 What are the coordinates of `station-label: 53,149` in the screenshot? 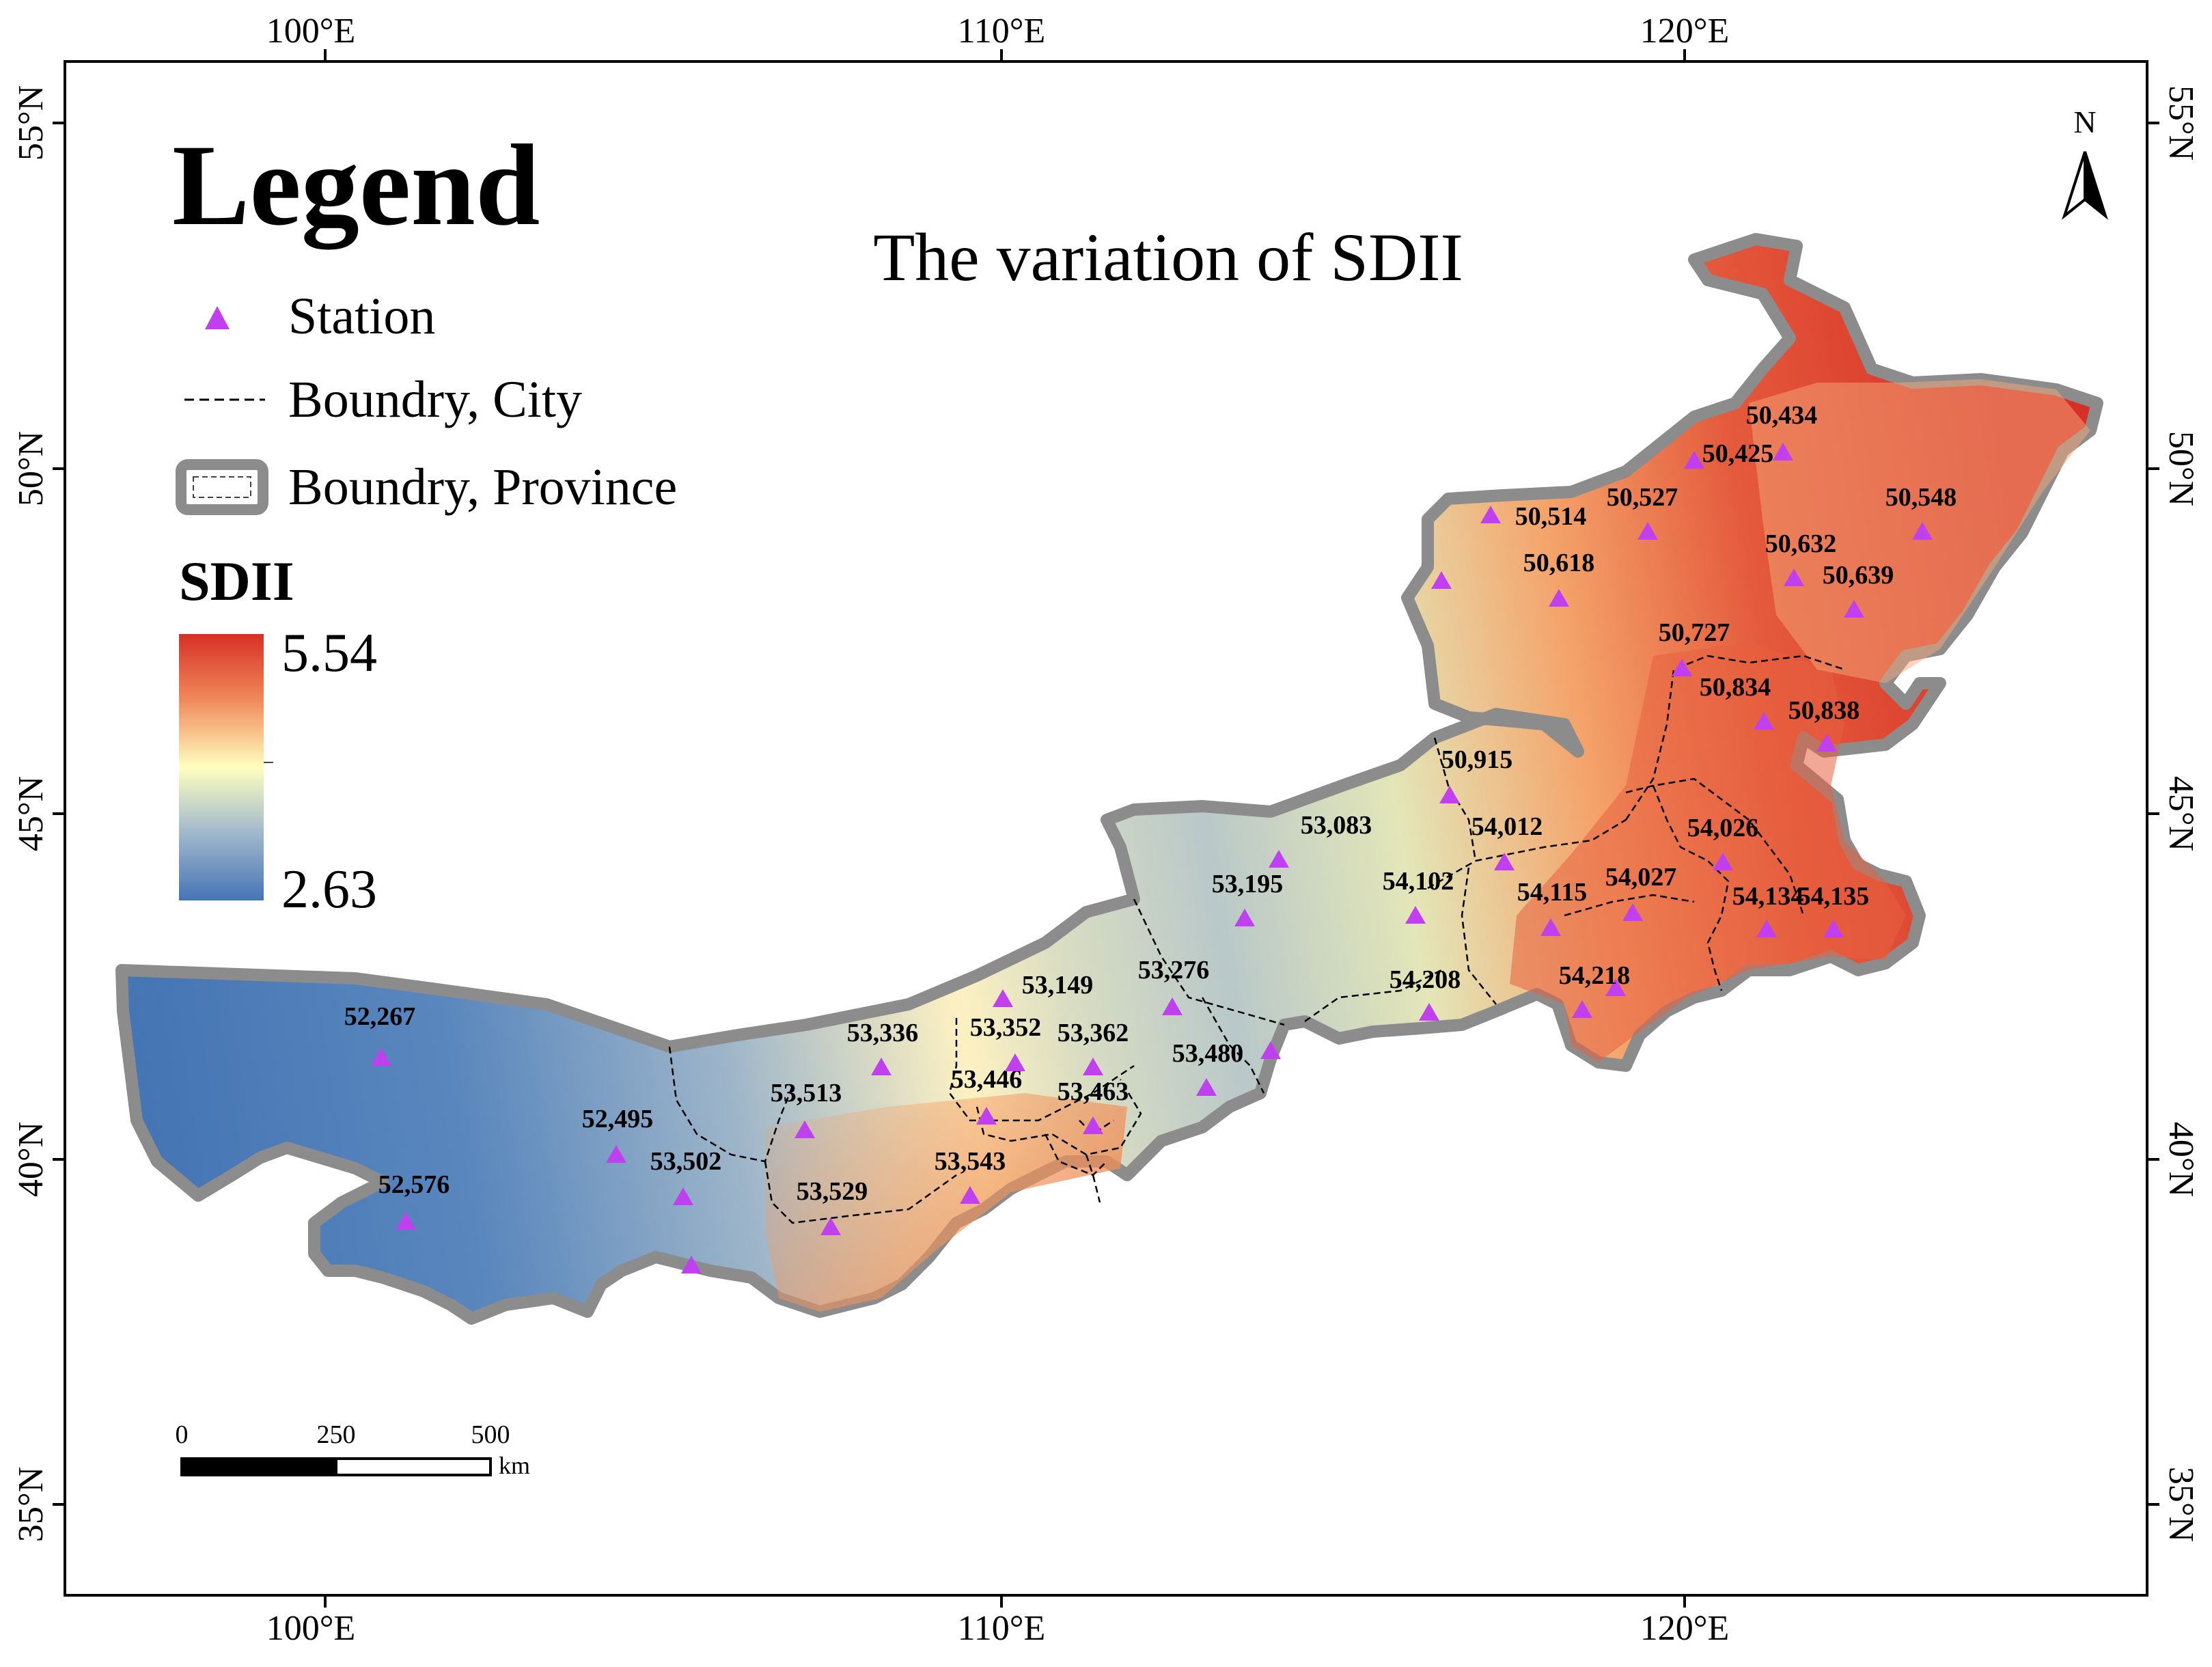 It's located at (1058, 985).